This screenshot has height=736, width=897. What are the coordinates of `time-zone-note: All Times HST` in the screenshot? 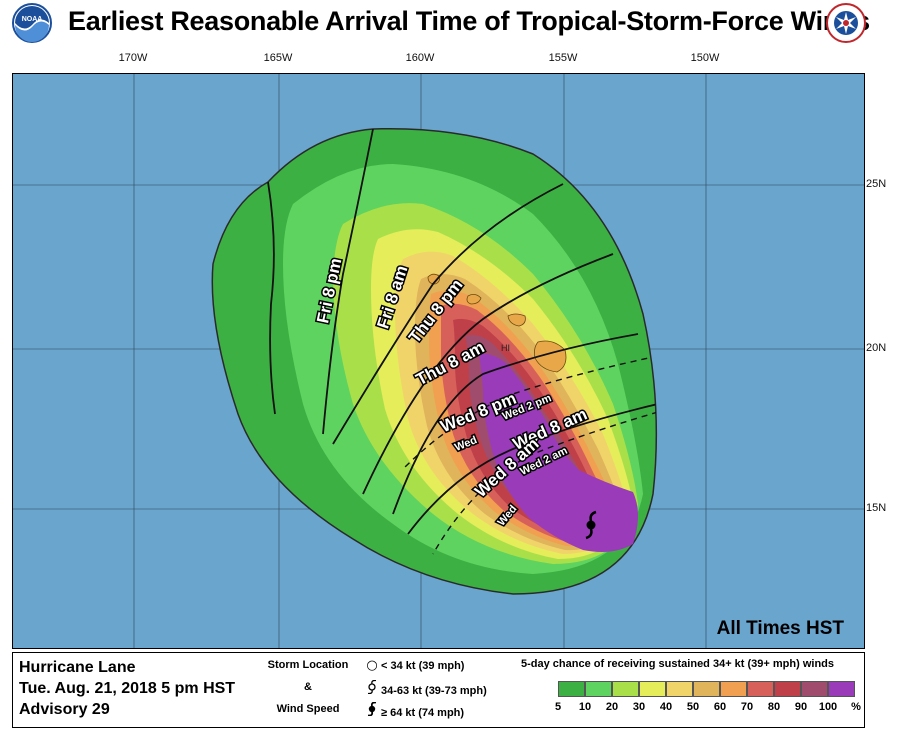 It's located at (780, 628).